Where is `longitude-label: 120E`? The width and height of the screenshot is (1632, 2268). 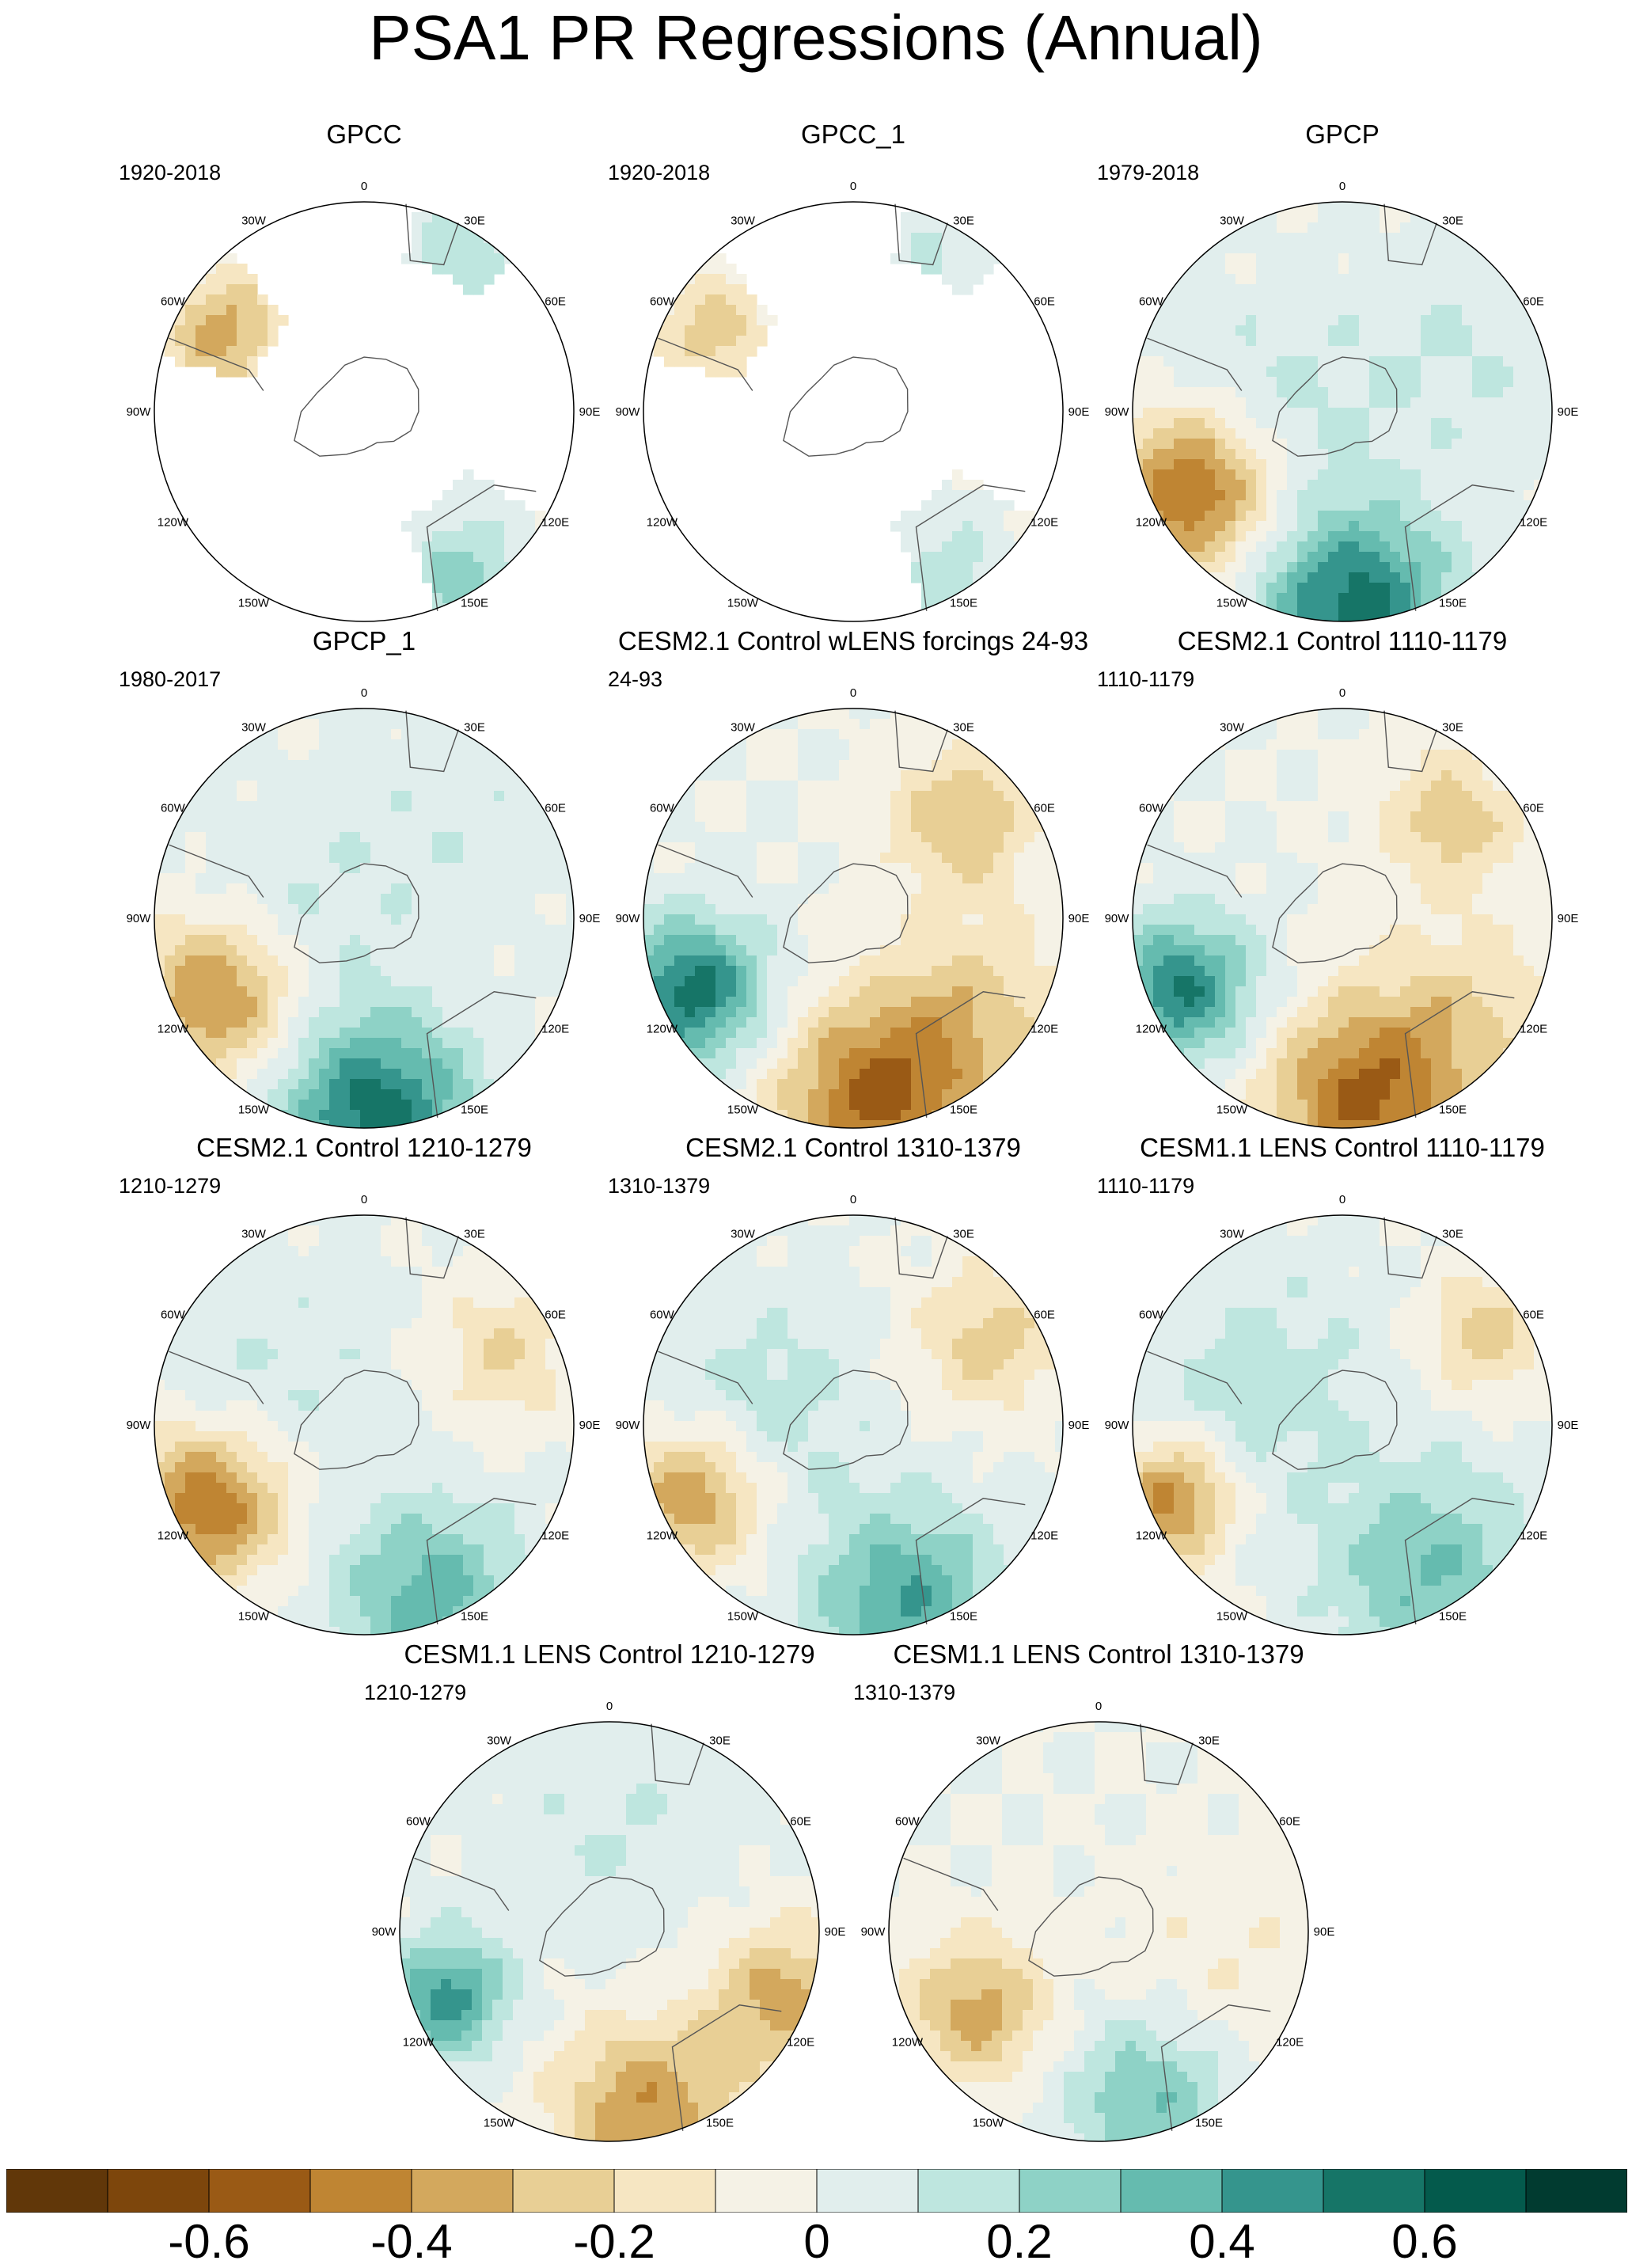 longitude-label: 120E is located at coordinates (555, 523).